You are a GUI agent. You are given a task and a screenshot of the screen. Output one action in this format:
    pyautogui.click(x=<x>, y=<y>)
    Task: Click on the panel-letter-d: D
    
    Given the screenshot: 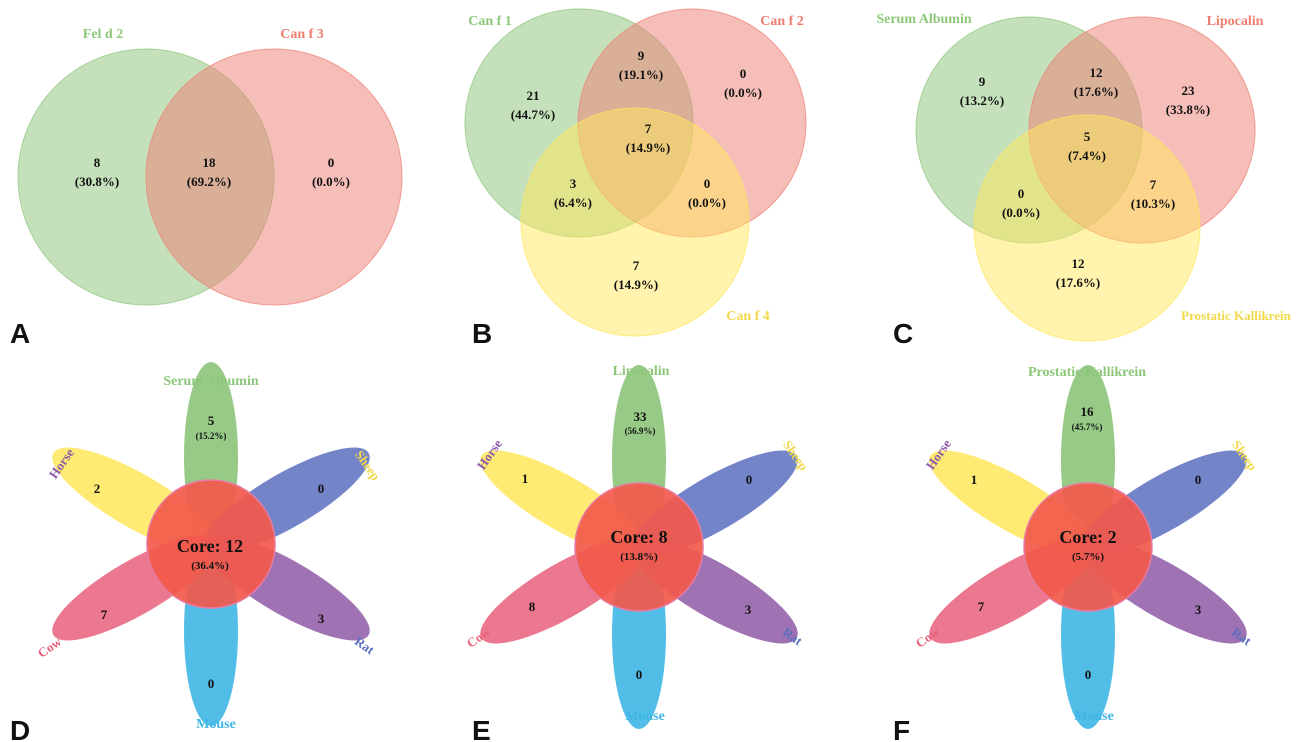 What is the action you would take?
    pyautogui.click(x=20, y=728)
    